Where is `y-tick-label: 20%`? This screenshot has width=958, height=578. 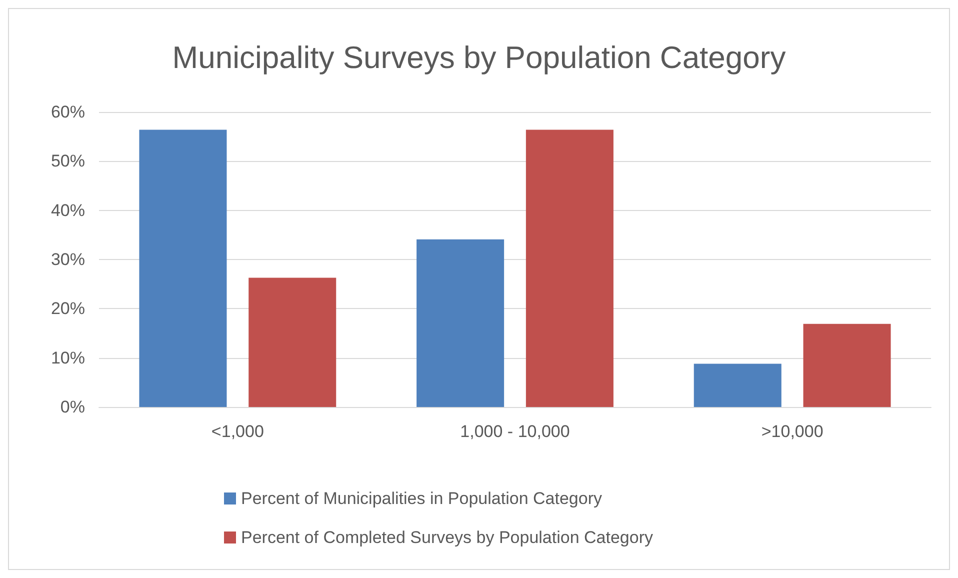 y-tick-label: 20% is located at coordinates (67, 308).